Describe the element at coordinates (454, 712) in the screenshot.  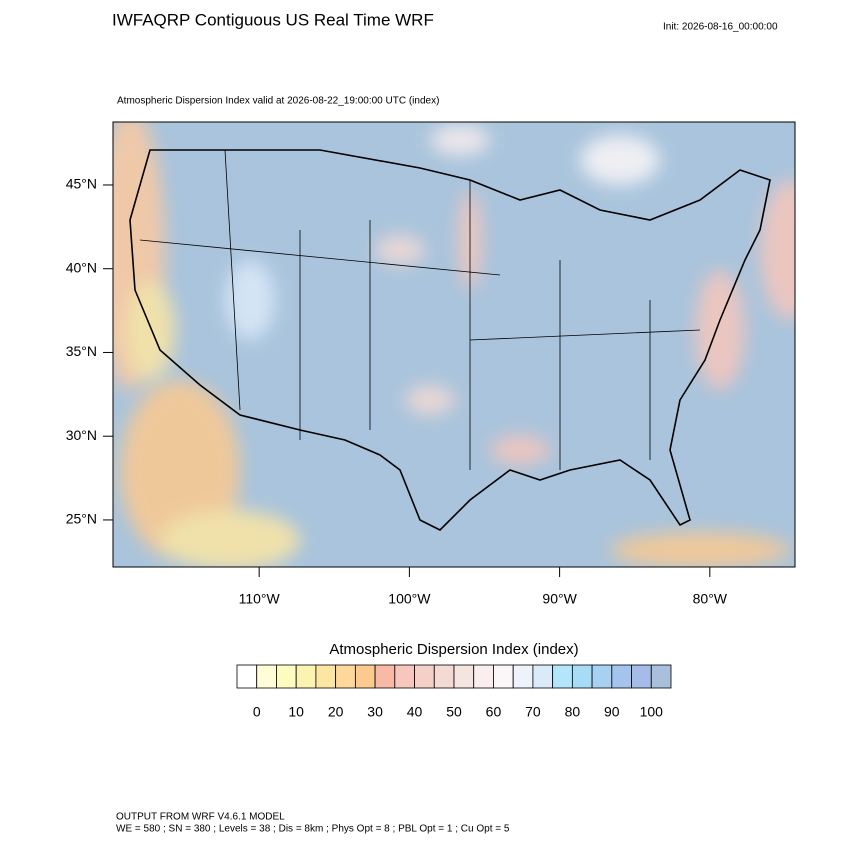
I see `colorbar-tick-label: 50` at that location.